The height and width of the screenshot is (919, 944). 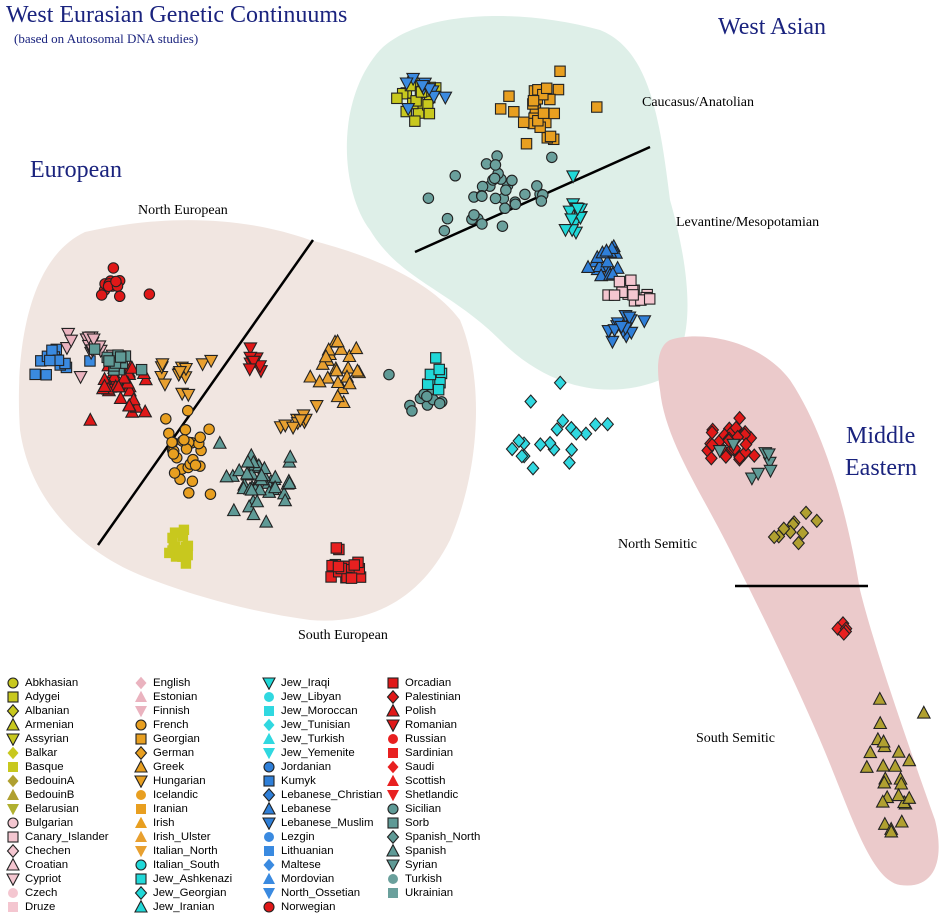 What do you see at coordinates (169, 767) in the screenshot?
I see `legend-label: Greek` at bounding box center [169, 767].